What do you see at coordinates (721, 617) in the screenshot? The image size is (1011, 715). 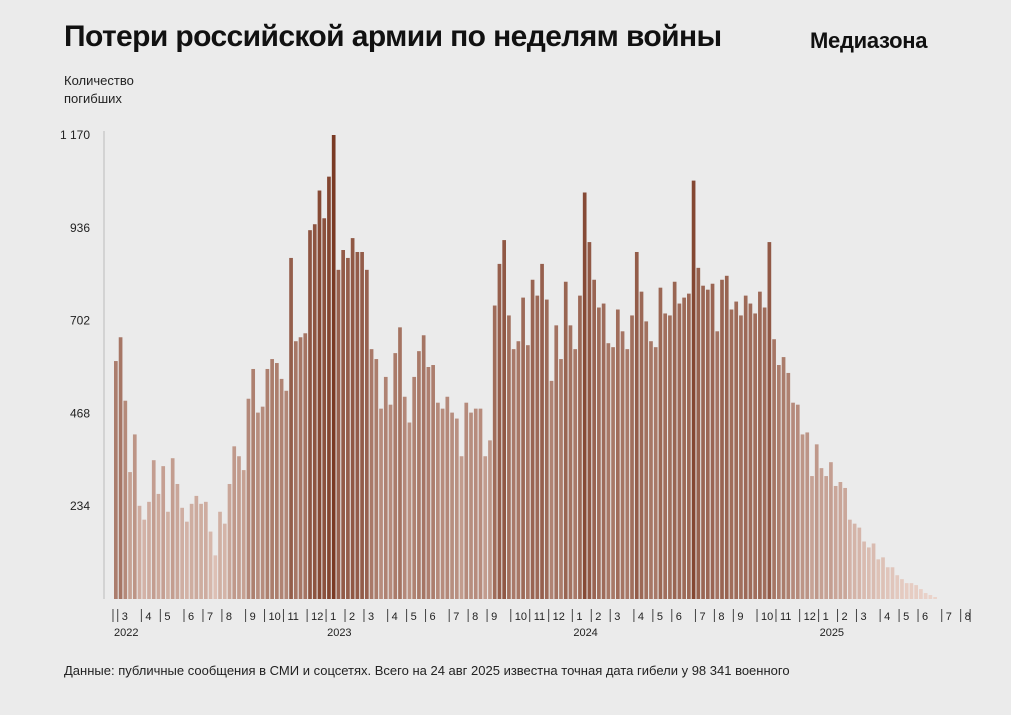 I see `month-tick-label: 8` at bounding box center [721, 617].